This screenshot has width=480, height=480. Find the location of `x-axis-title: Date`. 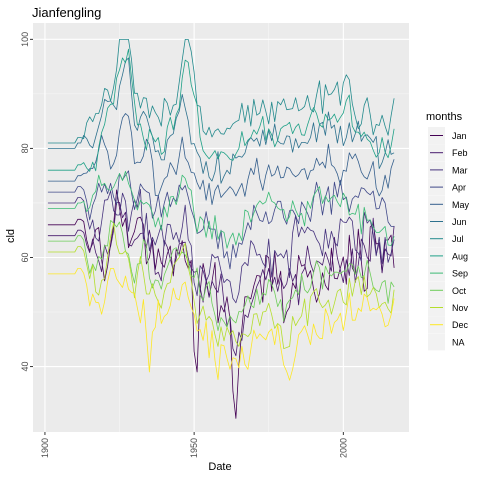

x-axis-title: Date is located at coordinates (219, 467).